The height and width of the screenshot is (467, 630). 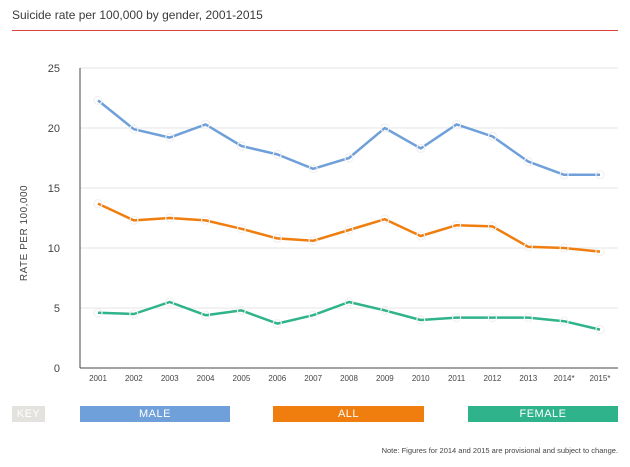 What do you see at coordinates (155, 414) in the screenshot?
I see `legend-male: MALE` at bounding box center [155, 414].